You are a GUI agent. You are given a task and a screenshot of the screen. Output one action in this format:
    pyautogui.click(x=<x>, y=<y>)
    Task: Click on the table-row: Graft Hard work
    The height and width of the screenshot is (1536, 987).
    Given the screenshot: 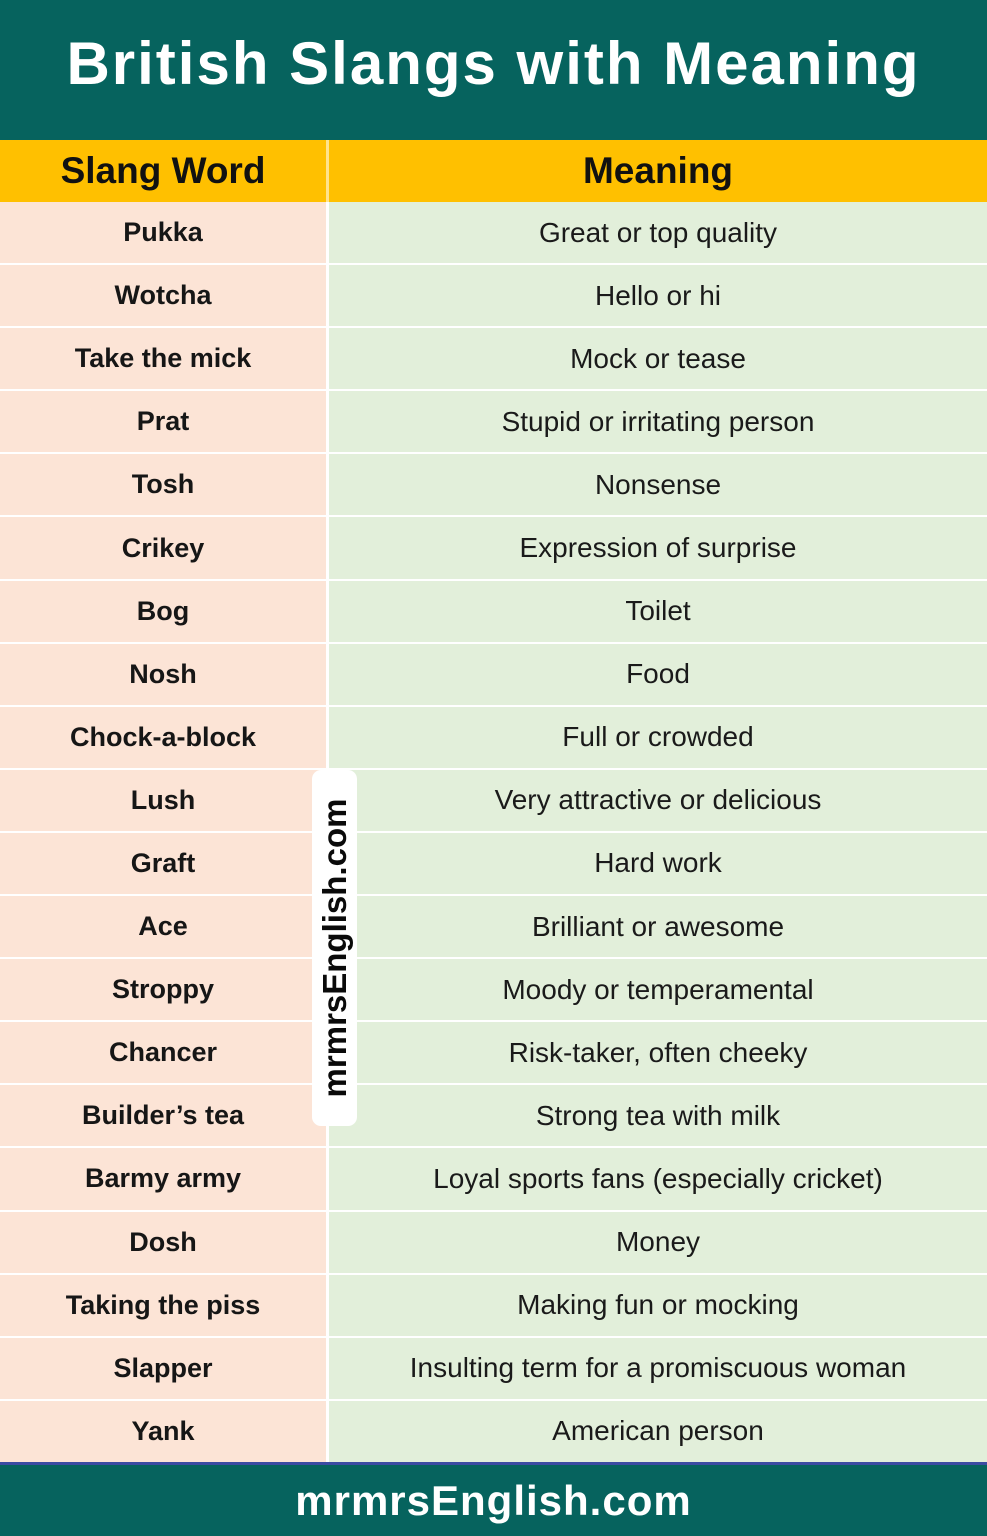 What is the action you would take?
    pyautogui.click(x=493, y=864)
    